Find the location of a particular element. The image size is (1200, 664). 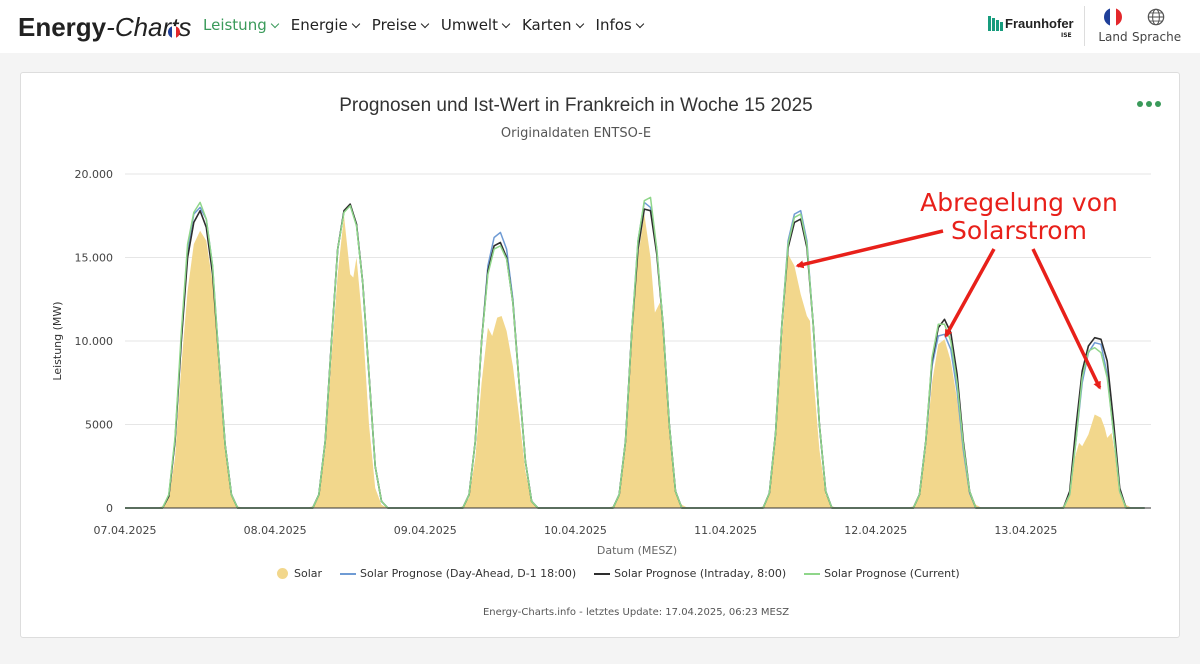

x-axis-label: Datum (MESZ) is located at coordinates (637, 550).